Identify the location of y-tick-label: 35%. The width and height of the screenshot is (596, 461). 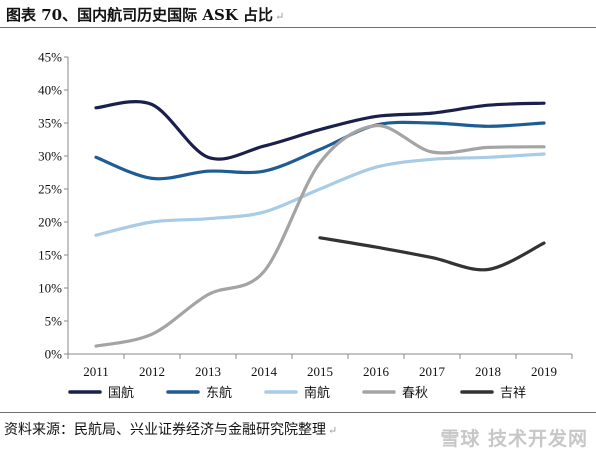
(50, 123).